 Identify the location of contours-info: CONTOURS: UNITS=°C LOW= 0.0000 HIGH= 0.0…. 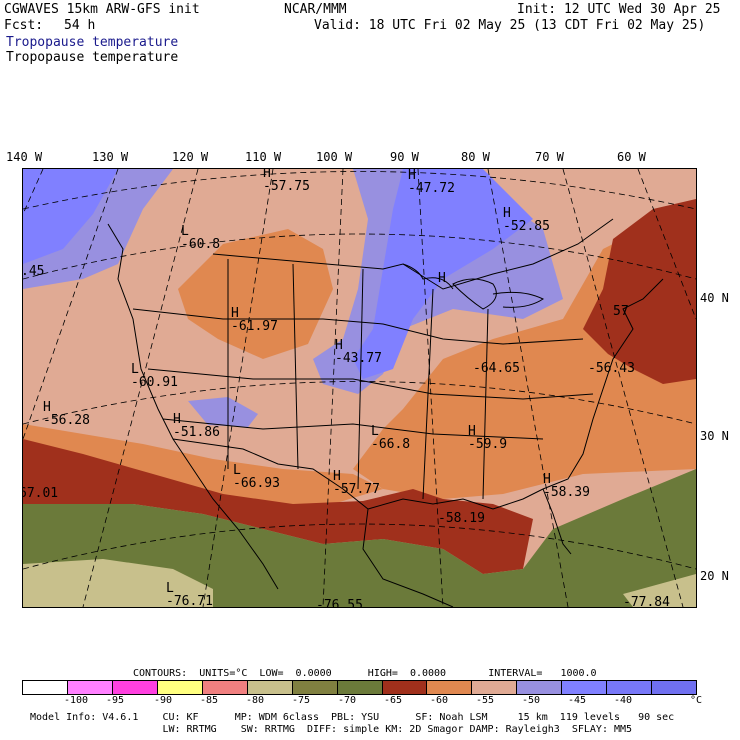
(365, 673).